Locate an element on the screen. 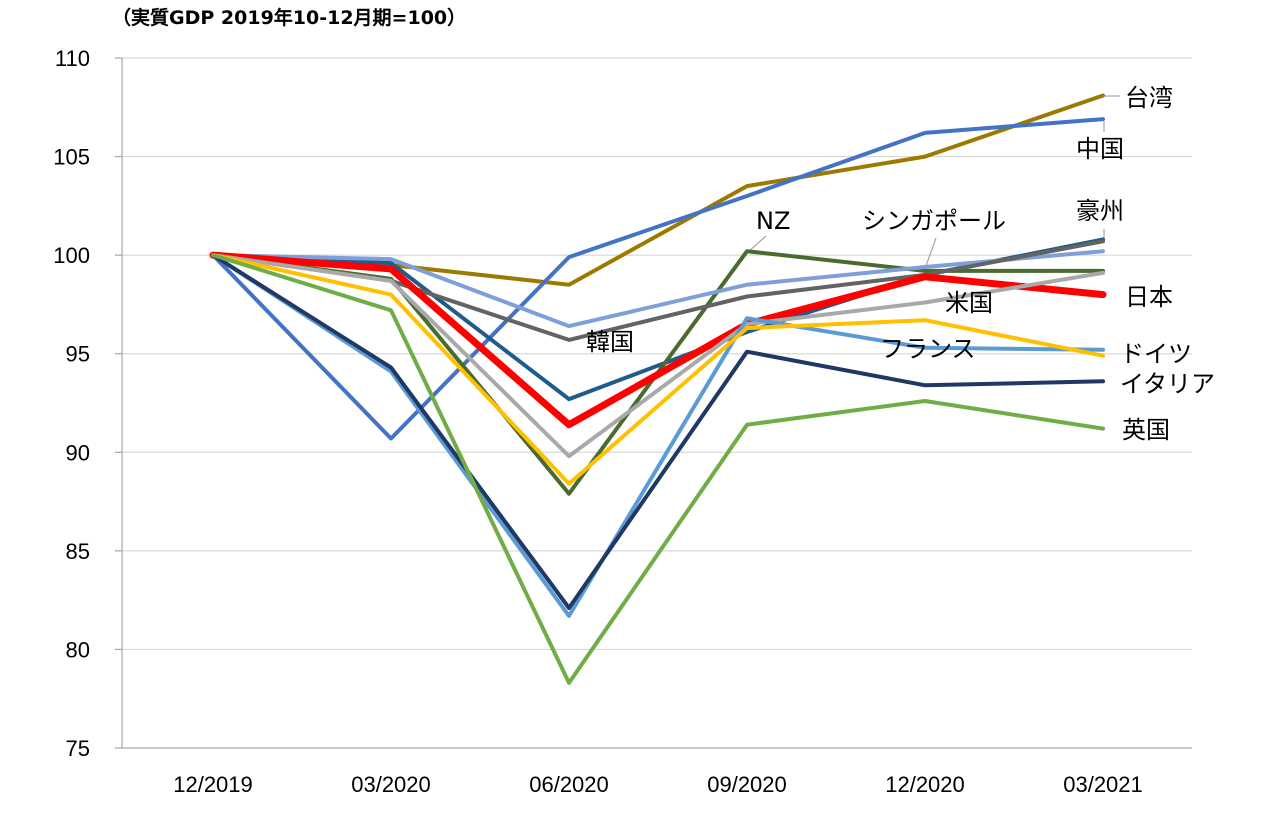 The width and height of the screenshot is (1264, 832). series-label-11: イタリア is located at coordinates (1167, 384).